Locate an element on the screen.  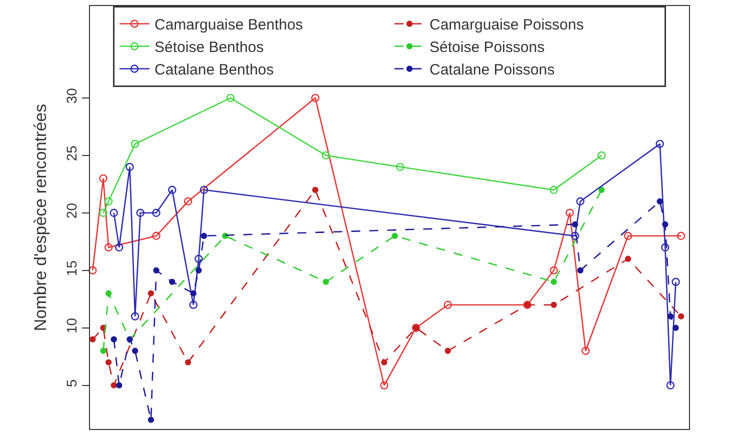
y-tick-label: 15 is located at coordinates (71, 268).